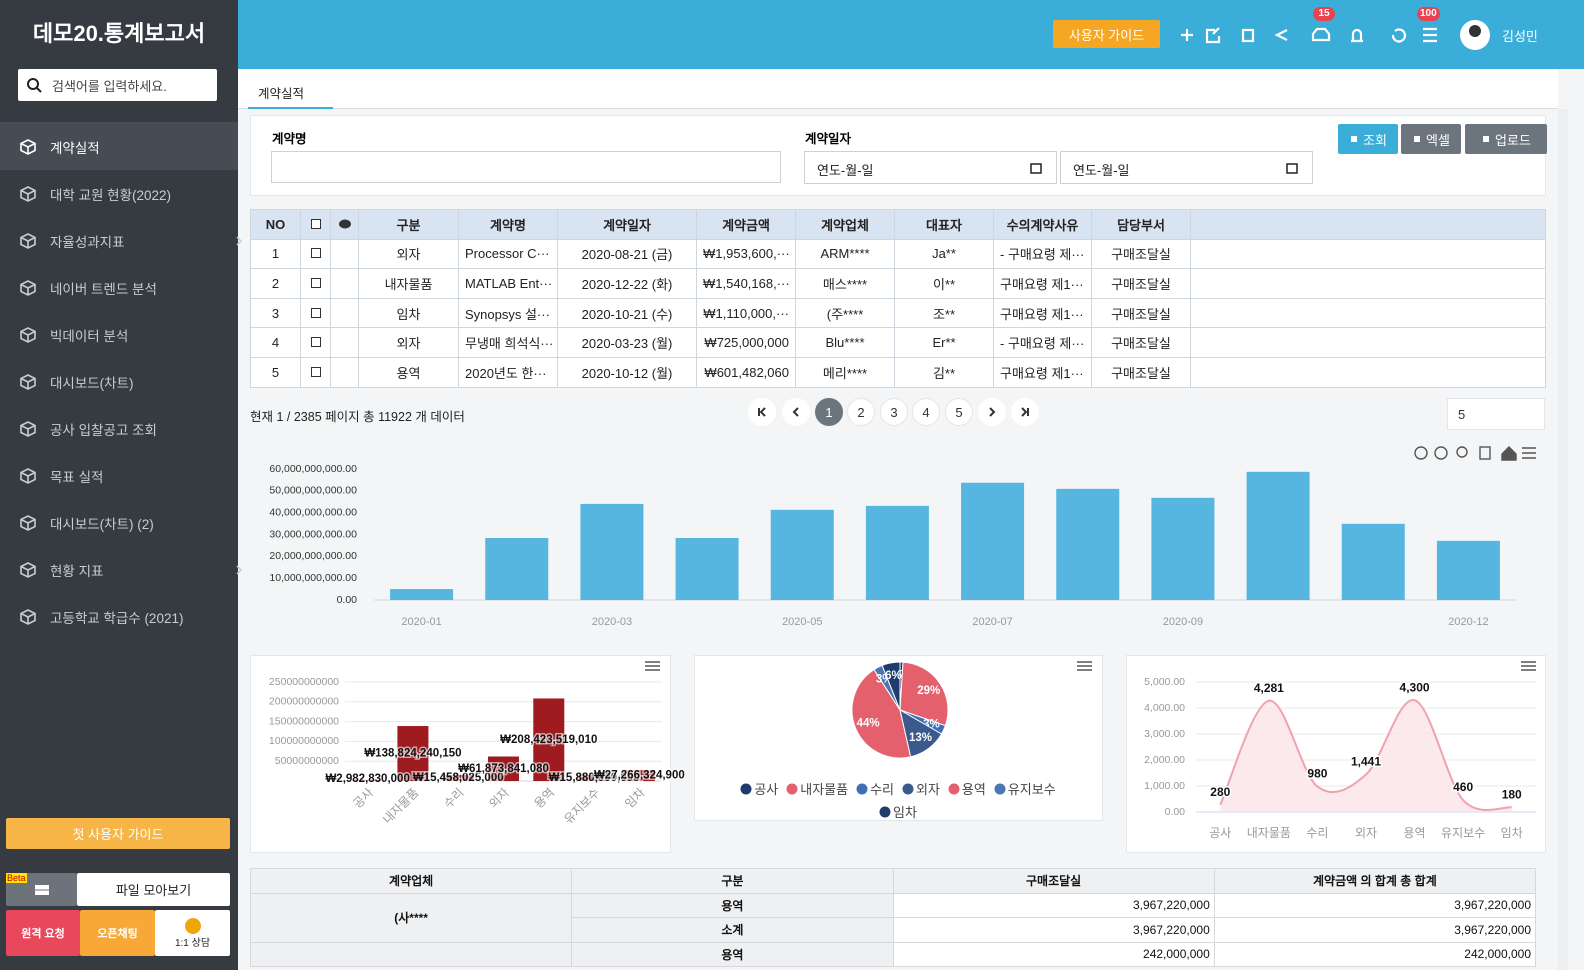 Image resolution: width=1584 pixels, height=970 pixels. Describe the element at coordinates (192, 933) in the screenshot. I see `consult-button: 1:1 상담` at that location.